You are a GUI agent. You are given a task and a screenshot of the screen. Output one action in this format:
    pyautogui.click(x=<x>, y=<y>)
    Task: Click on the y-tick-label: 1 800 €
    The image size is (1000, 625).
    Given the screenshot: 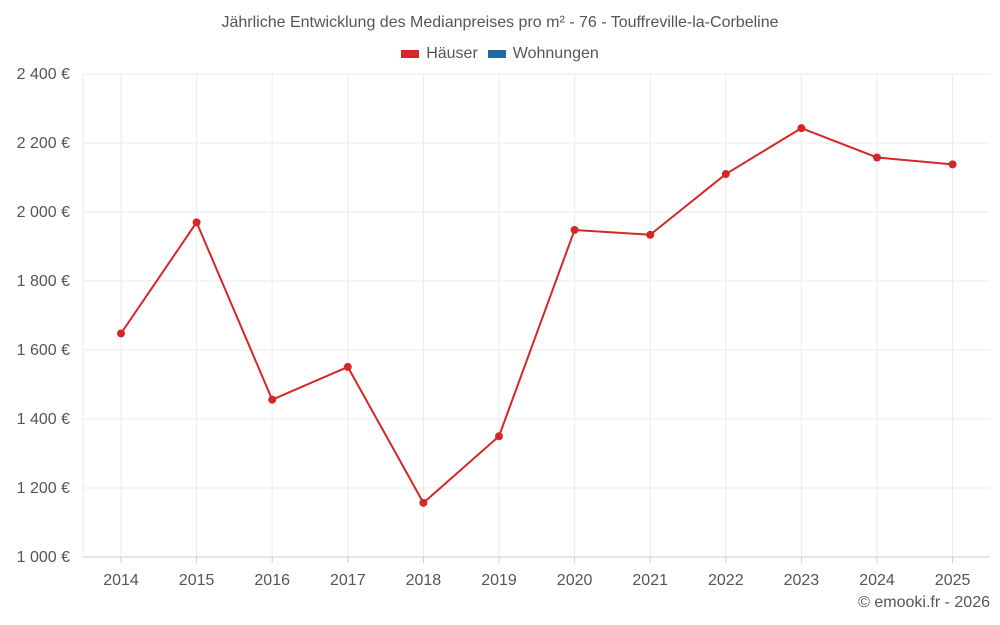 What is the action you would take?
    pyautogui.click(x=43, y=281)
    